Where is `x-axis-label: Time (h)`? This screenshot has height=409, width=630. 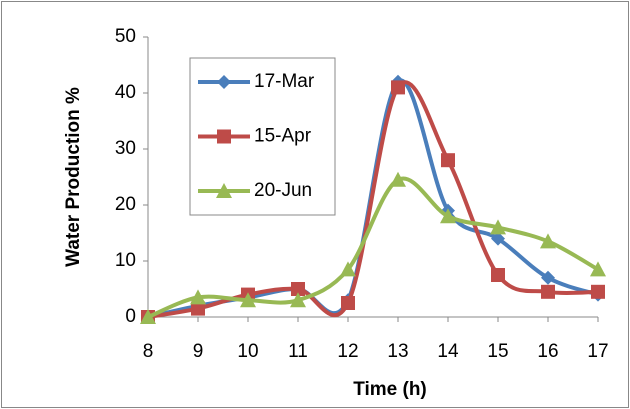 x-axis-label: Time (h) is located at coordinates (390, 389).